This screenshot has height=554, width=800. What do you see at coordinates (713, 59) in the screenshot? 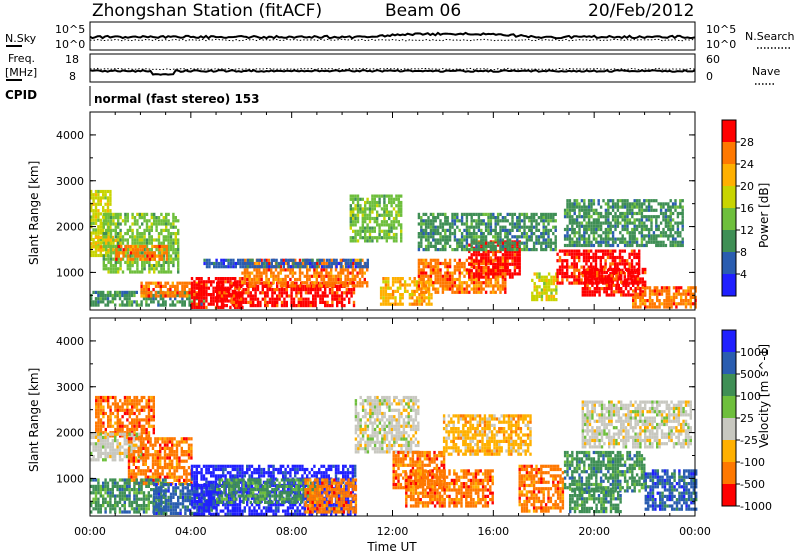
I see `nave-tick-top: 60` at bounding box center [713, 59].